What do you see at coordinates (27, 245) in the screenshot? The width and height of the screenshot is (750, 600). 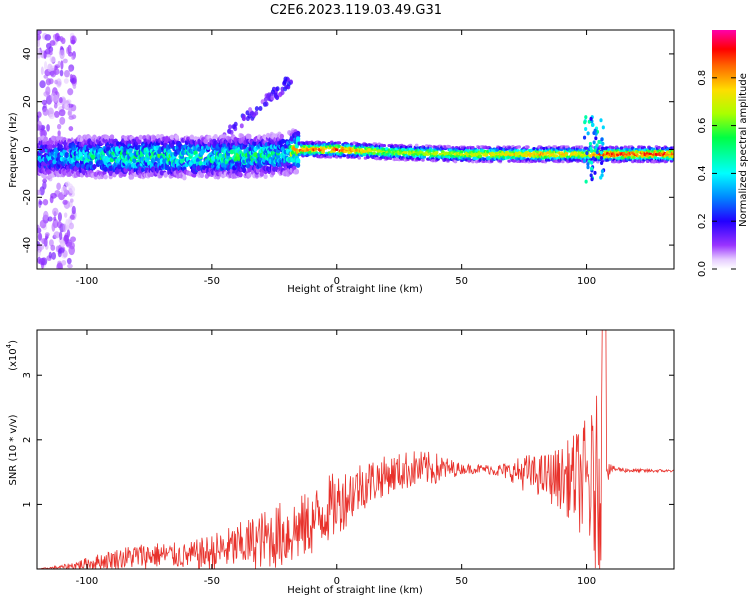 I see `y-tick-label: -40` at bounding box center [27, 245].